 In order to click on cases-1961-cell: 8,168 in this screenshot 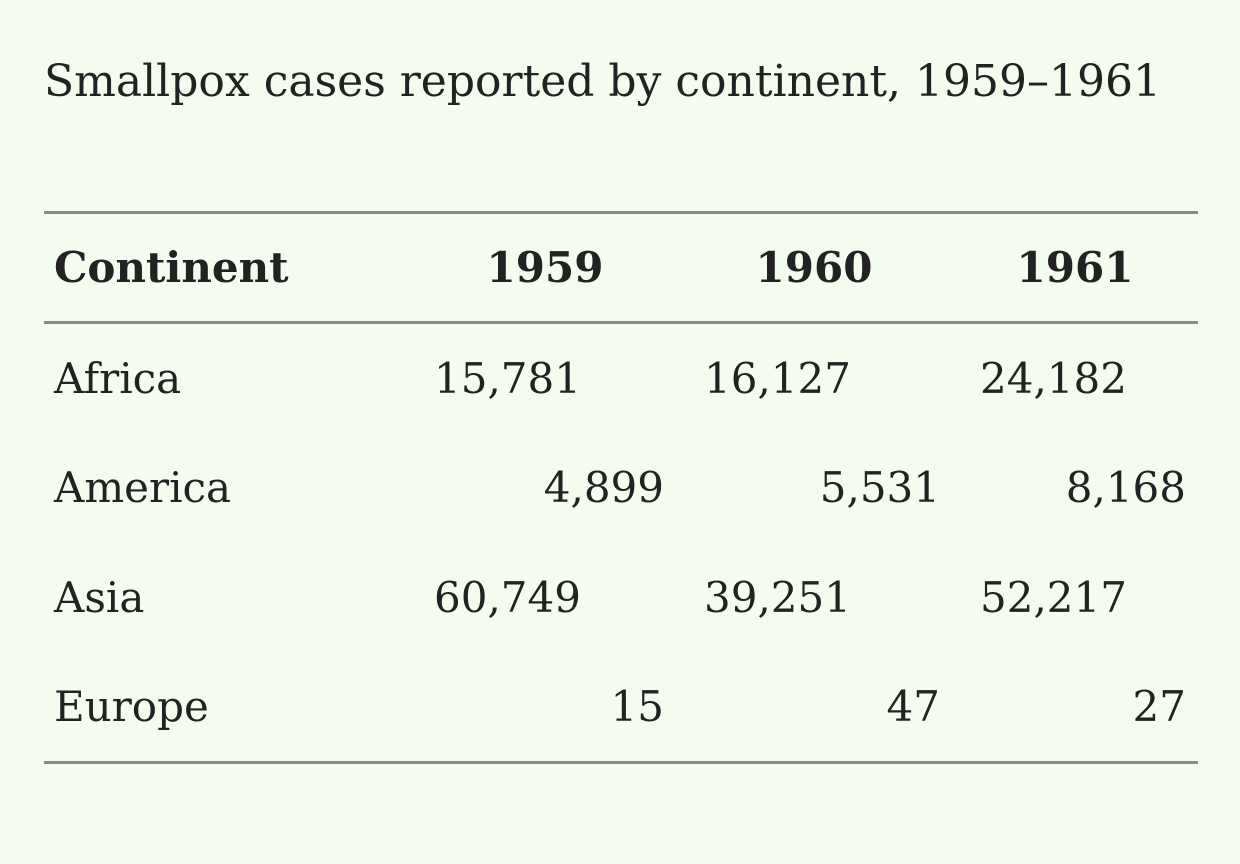, I will do `click(1125, 487)`.